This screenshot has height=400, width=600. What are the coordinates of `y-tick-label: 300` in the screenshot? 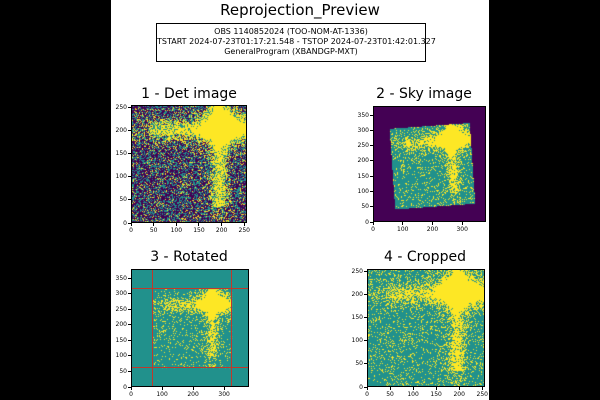 It's located at (363, 130).